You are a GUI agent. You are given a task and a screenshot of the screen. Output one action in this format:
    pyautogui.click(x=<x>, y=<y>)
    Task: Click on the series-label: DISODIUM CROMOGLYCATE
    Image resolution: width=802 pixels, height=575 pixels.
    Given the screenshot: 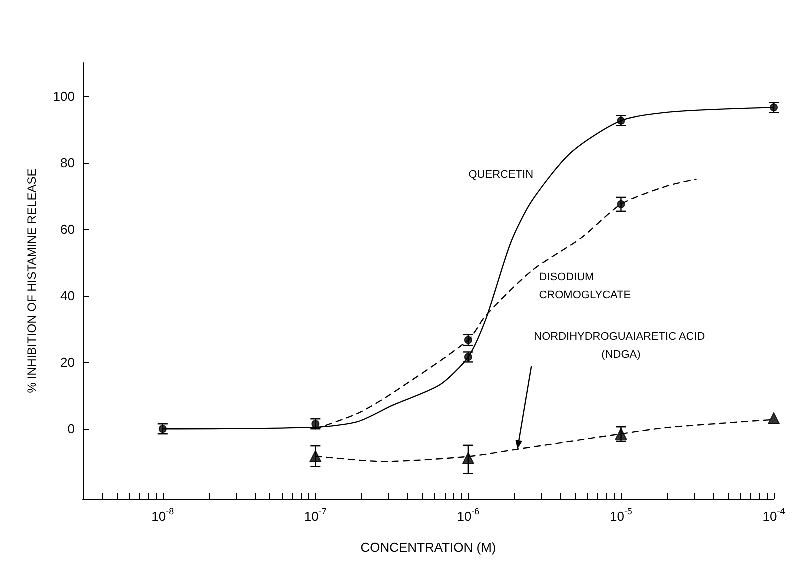 What is the action you would take?
    pyautogui.click(x=585, y=286)
    